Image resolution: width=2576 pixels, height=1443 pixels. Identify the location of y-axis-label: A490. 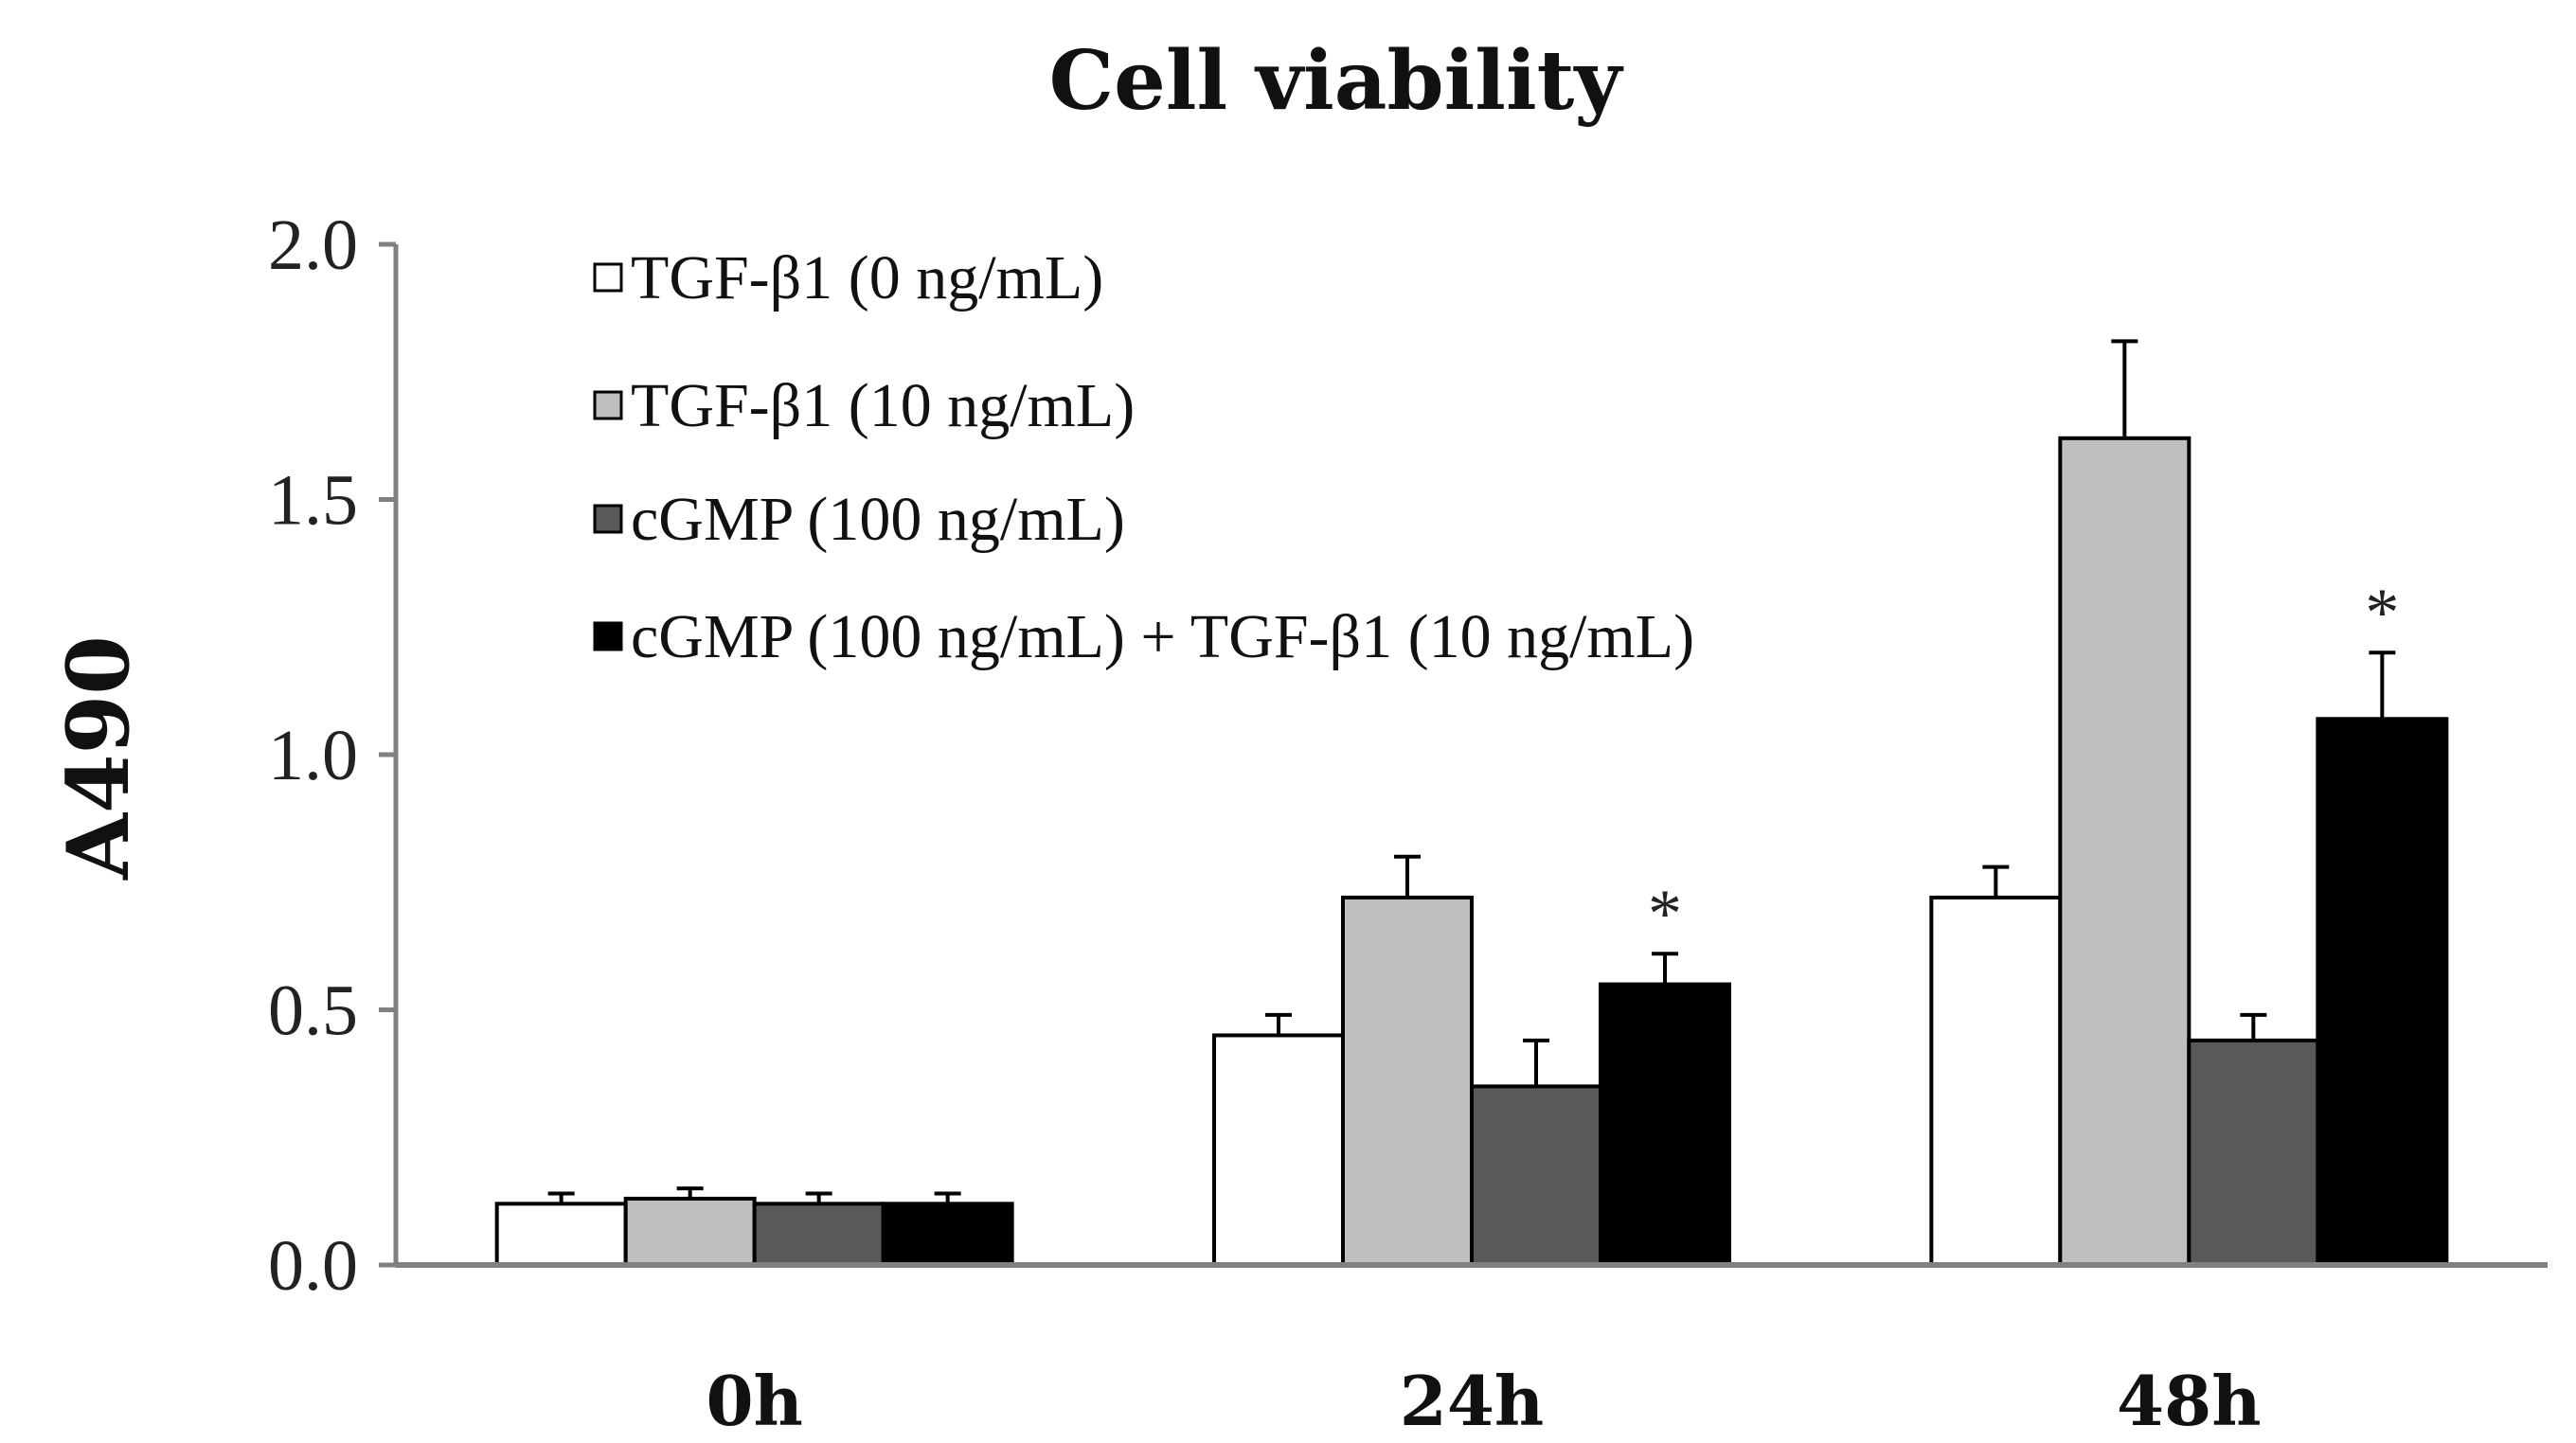
(98, 758).